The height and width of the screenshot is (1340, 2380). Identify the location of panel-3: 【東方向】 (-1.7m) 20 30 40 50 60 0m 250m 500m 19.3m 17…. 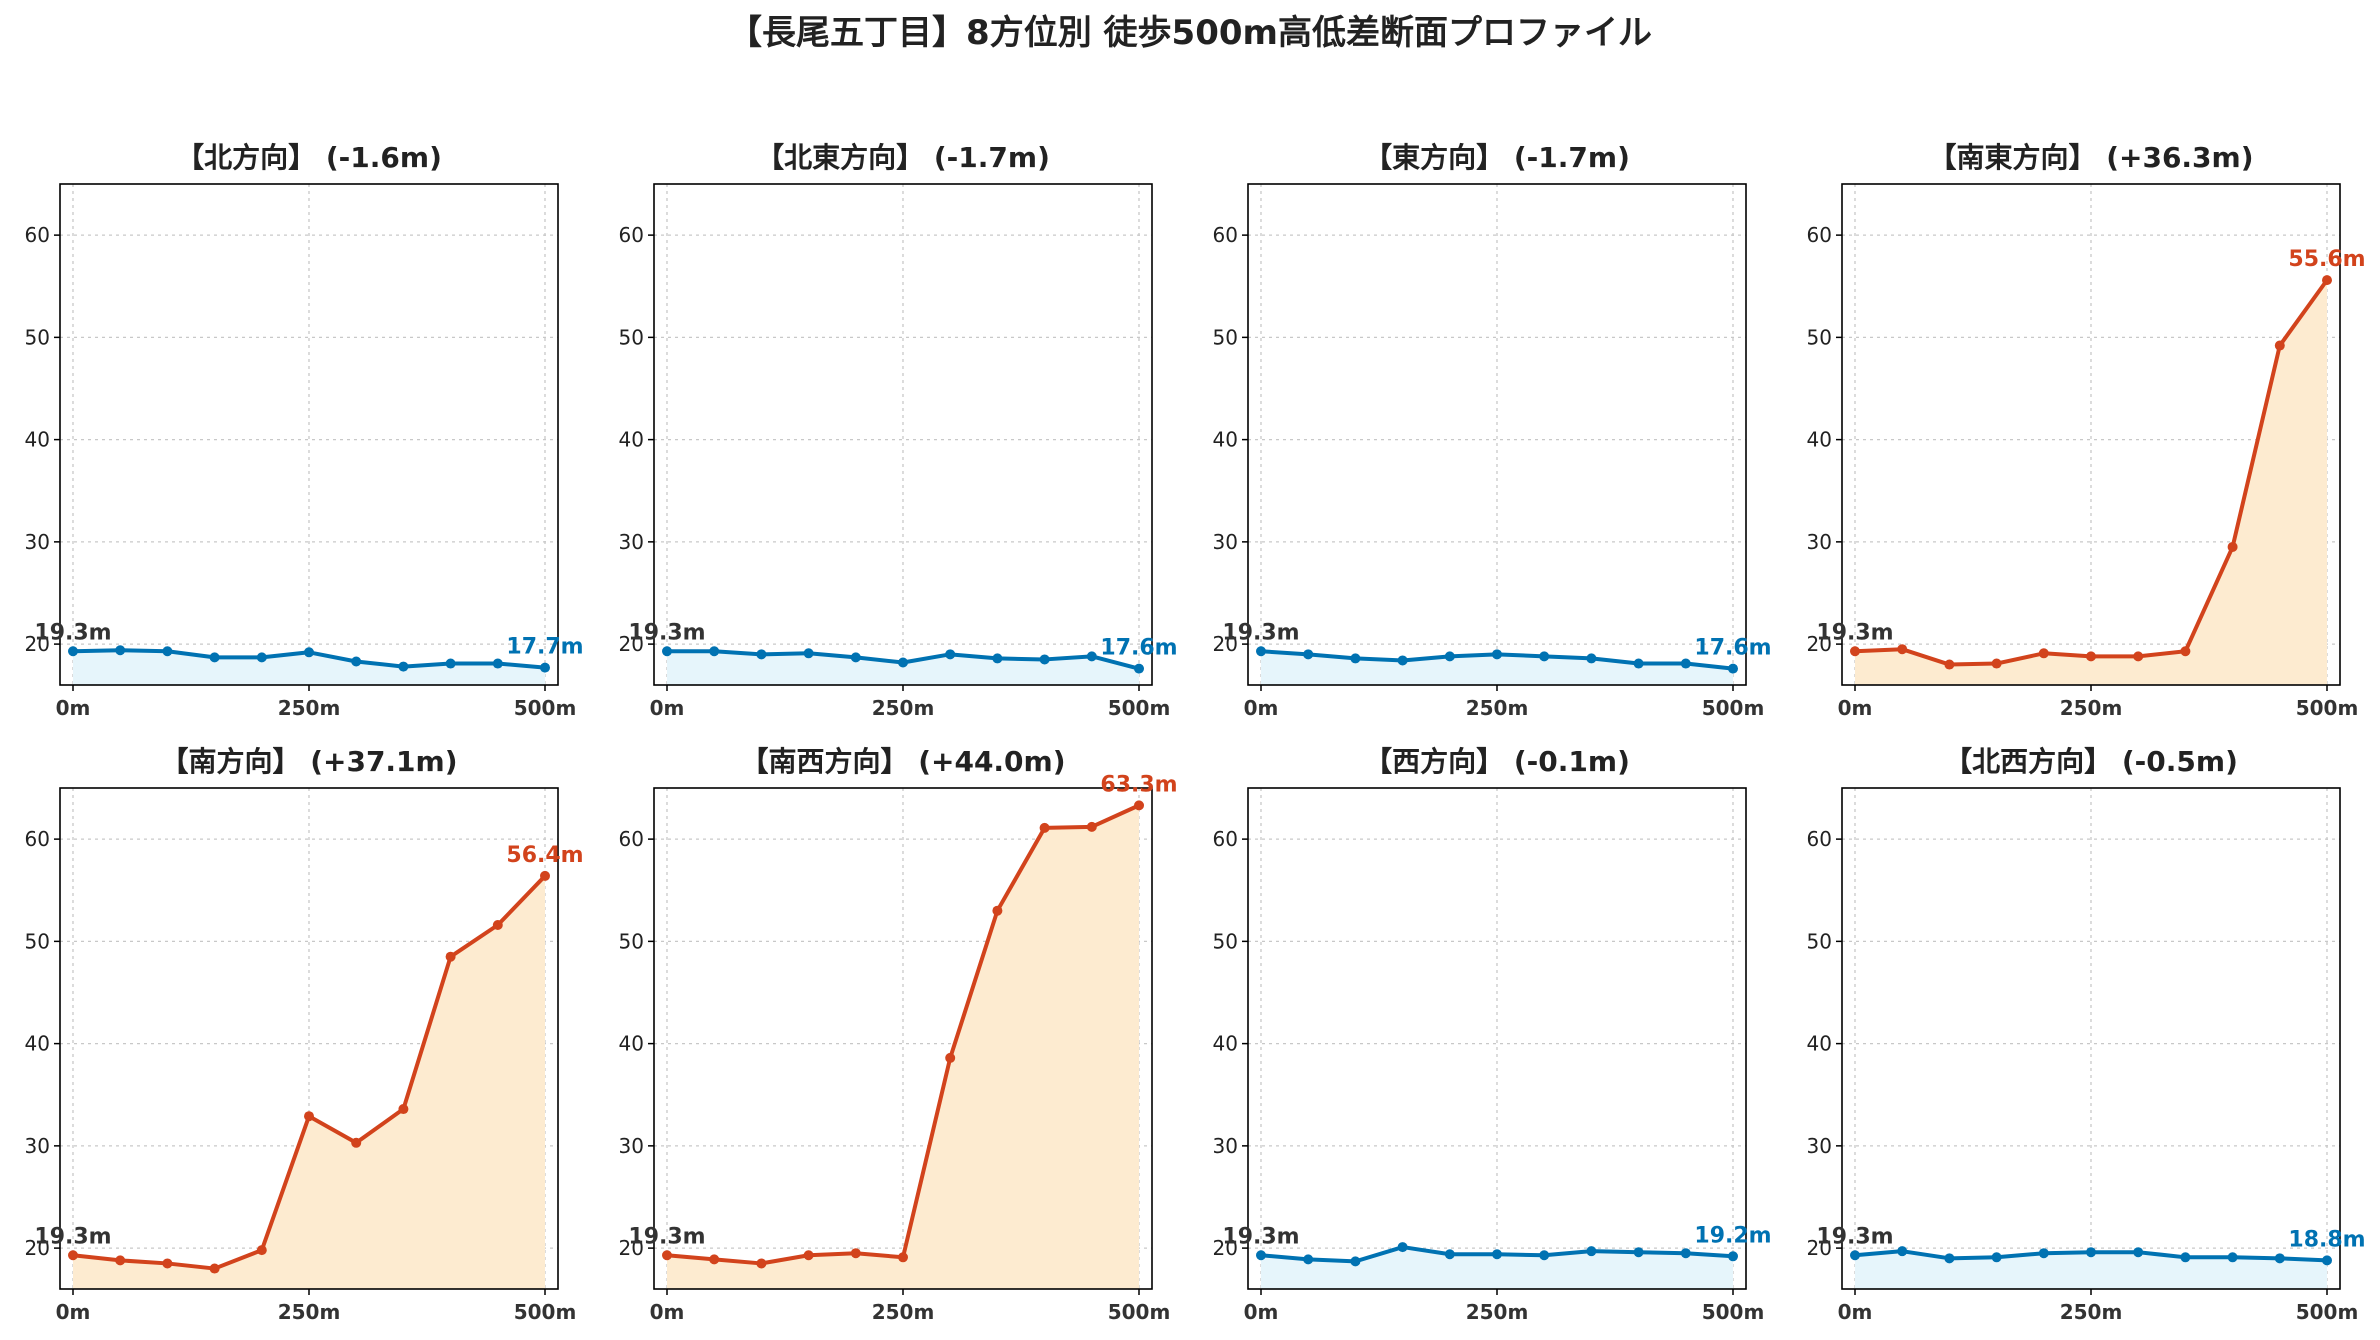
(1492, 430).